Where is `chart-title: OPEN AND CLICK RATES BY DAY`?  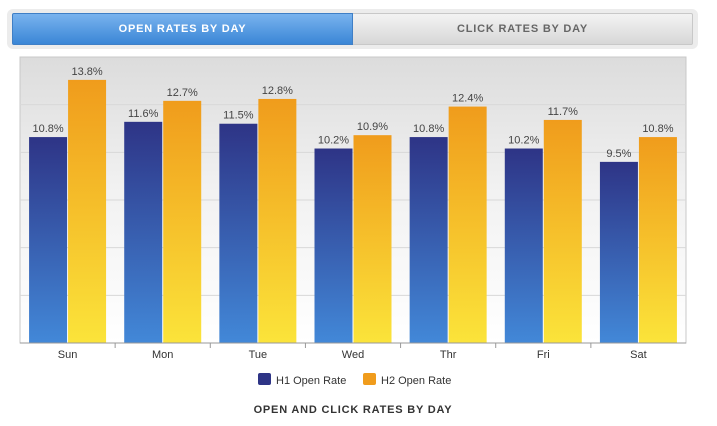 chart-title: OPEN AND CLICK RATES BY DAY is located at coordinates (353, 410).